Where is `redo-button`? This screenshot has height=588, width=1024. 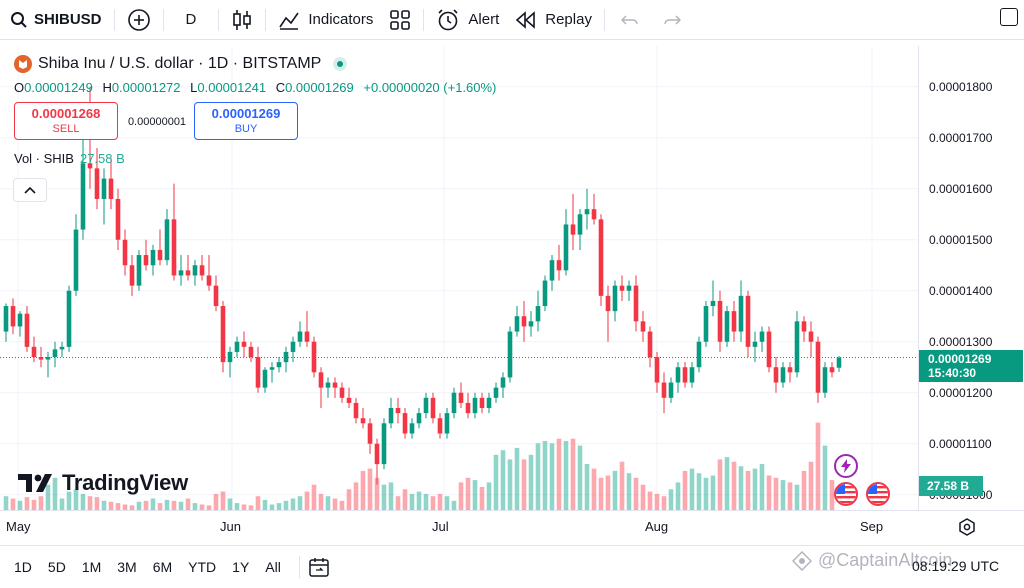 redo-button is located at coordinates (672, 20).